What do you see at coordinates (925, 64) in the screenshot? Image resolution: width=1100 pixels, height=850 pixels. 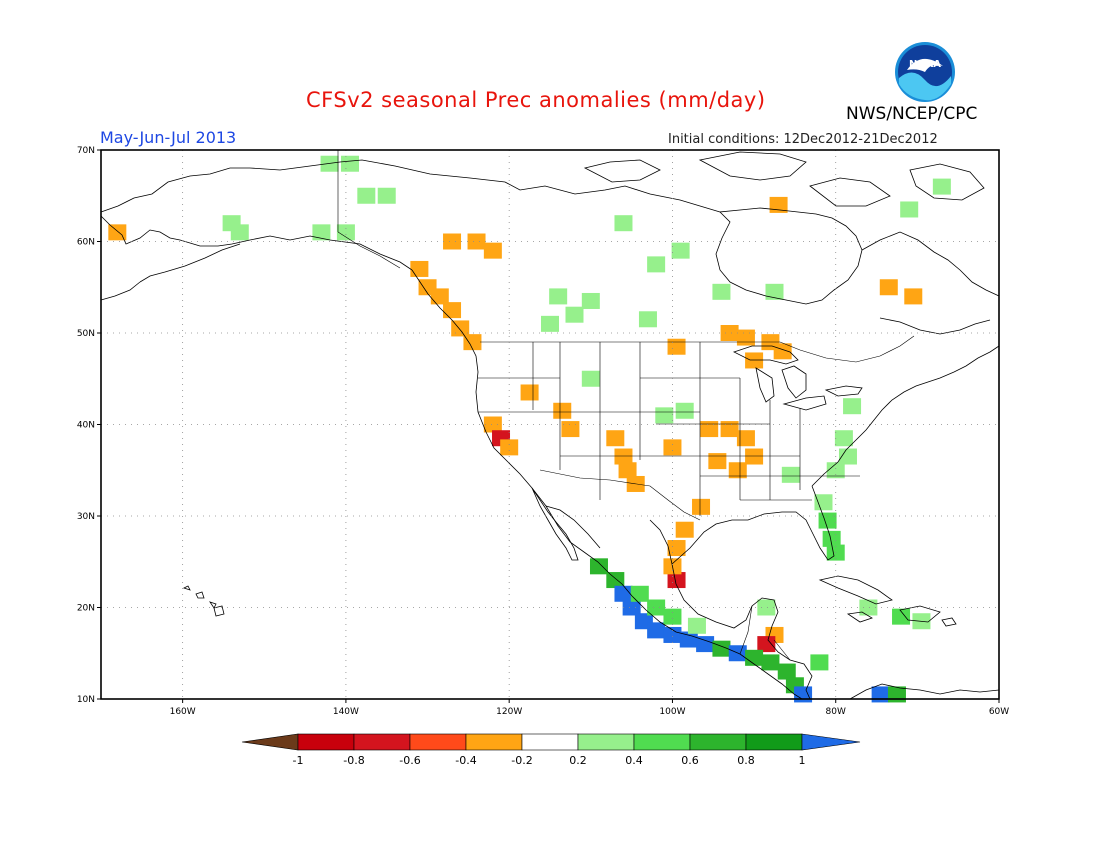 I see `logo-text: NOAA` at bounding box center [925, 64].